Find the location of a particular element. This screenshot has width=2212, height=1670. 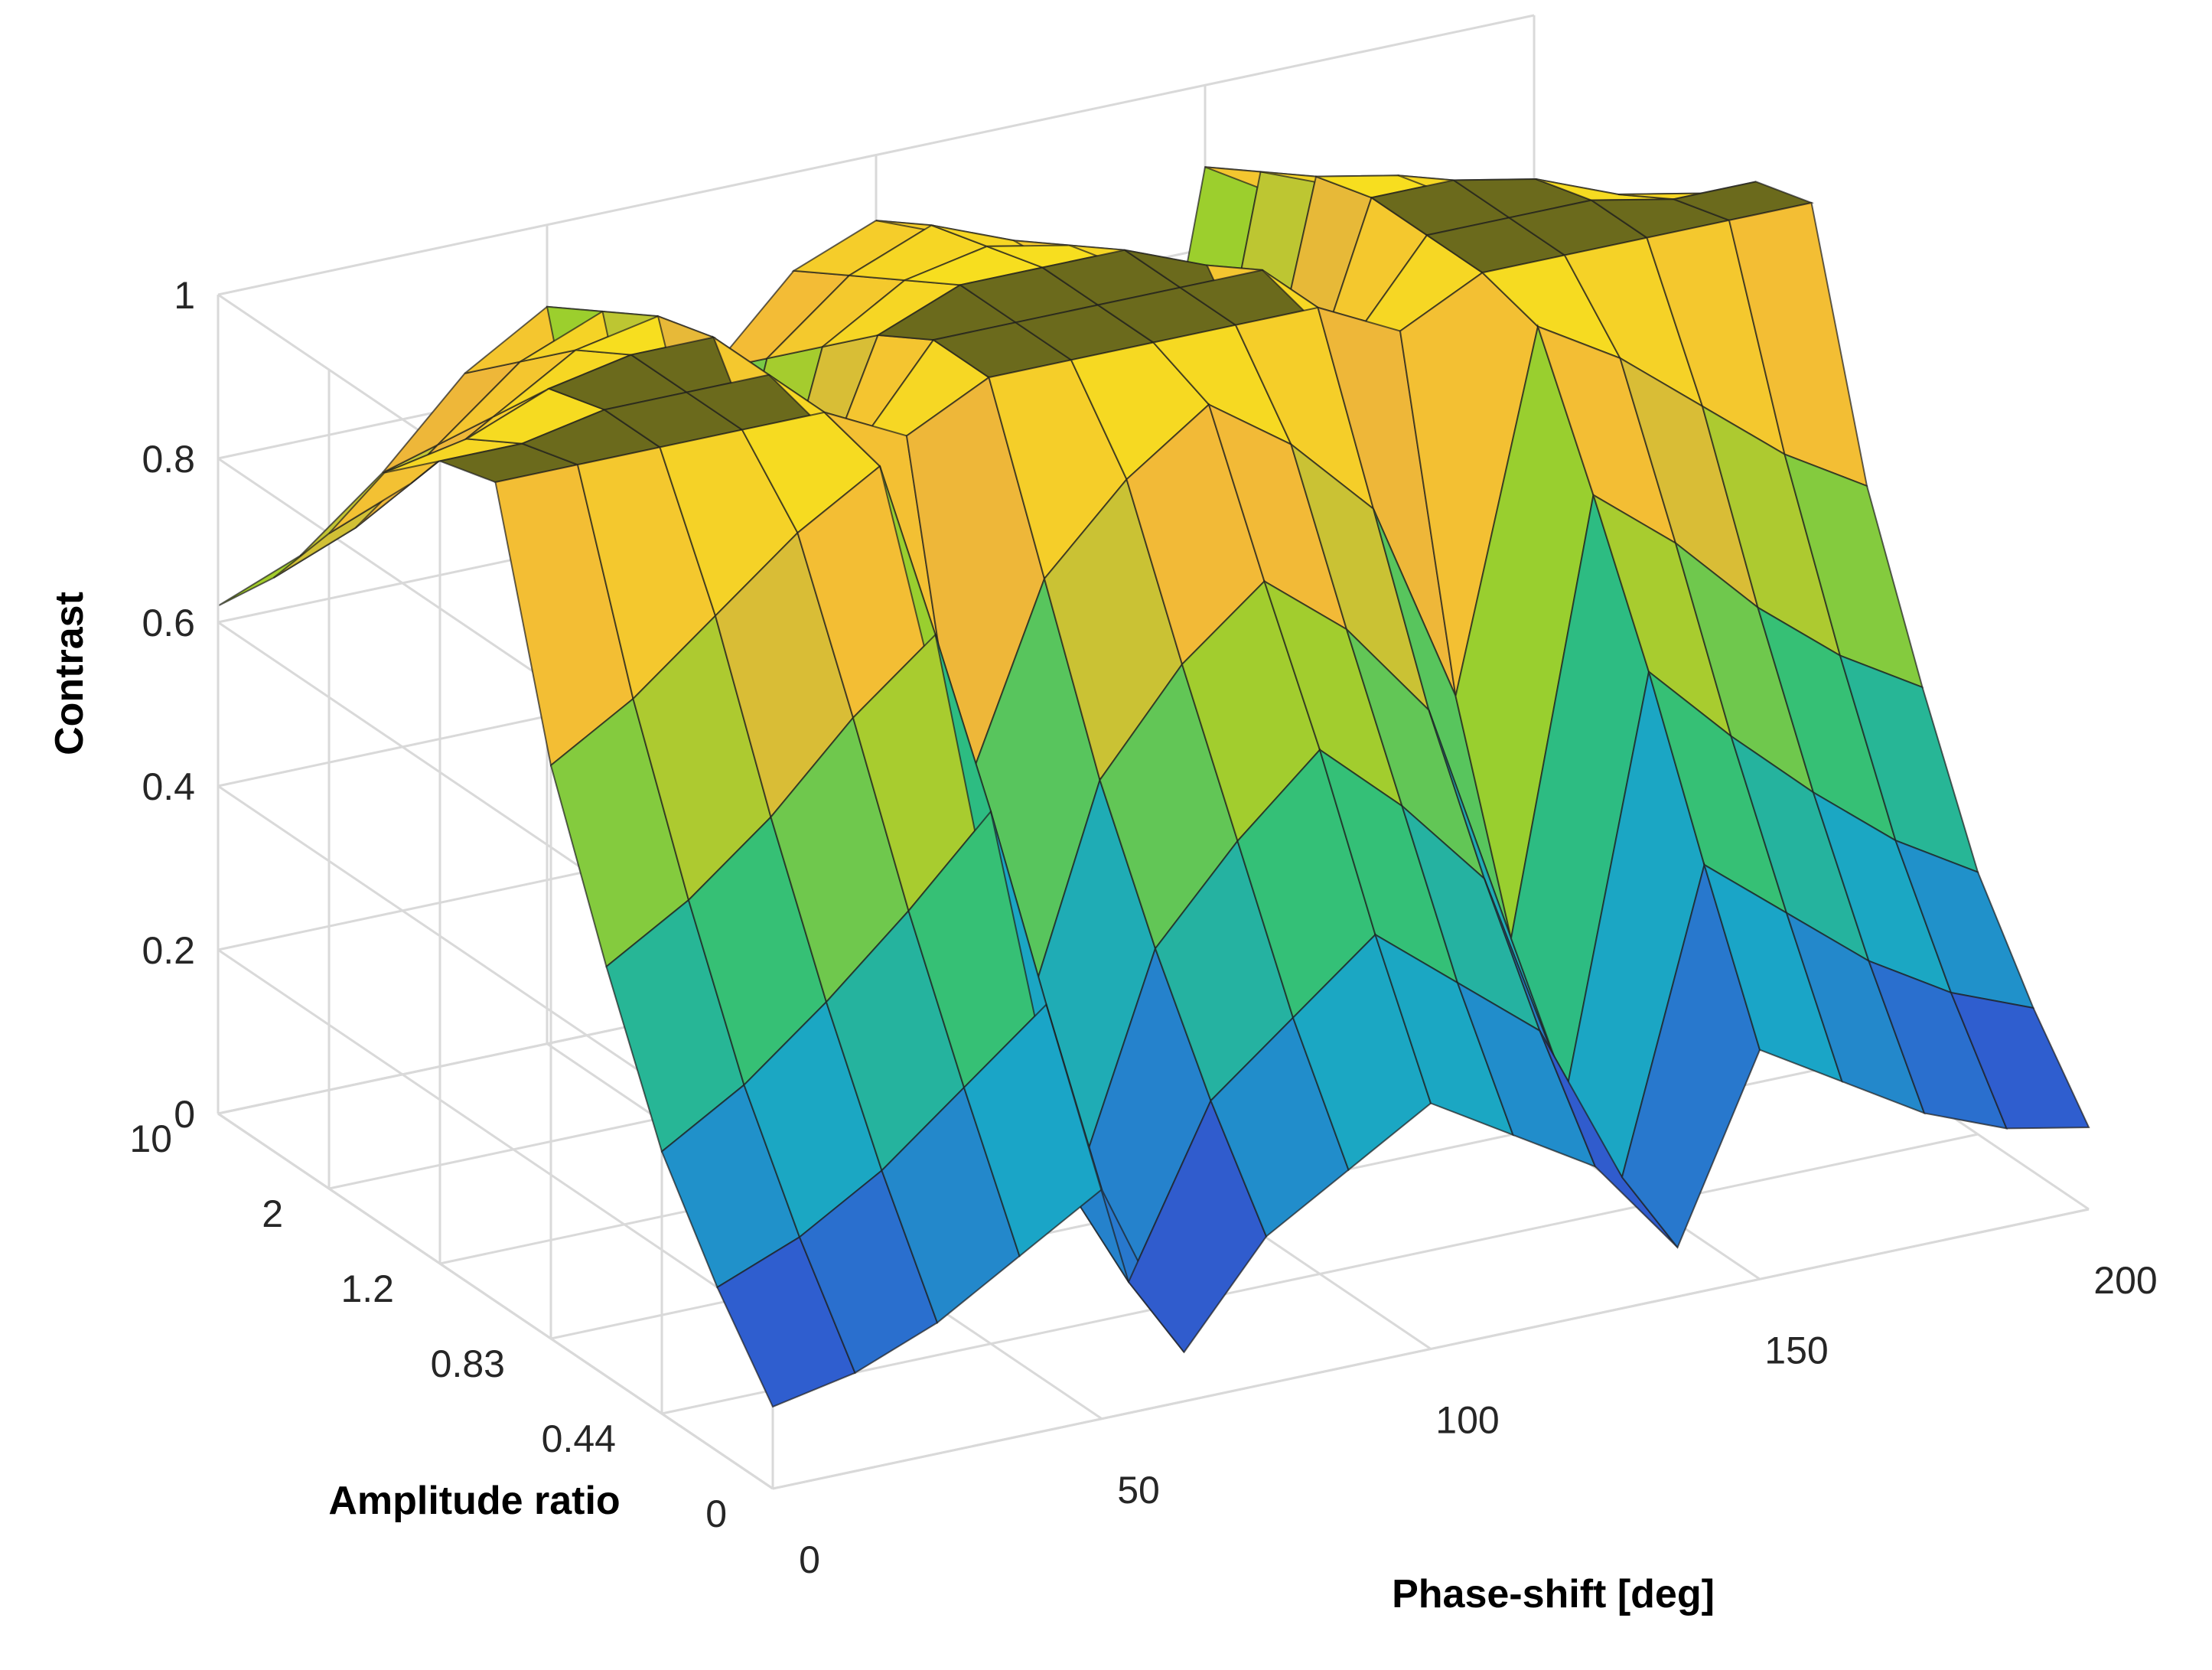

x-tick-label: 0 is located at coordinates (809, 1560).